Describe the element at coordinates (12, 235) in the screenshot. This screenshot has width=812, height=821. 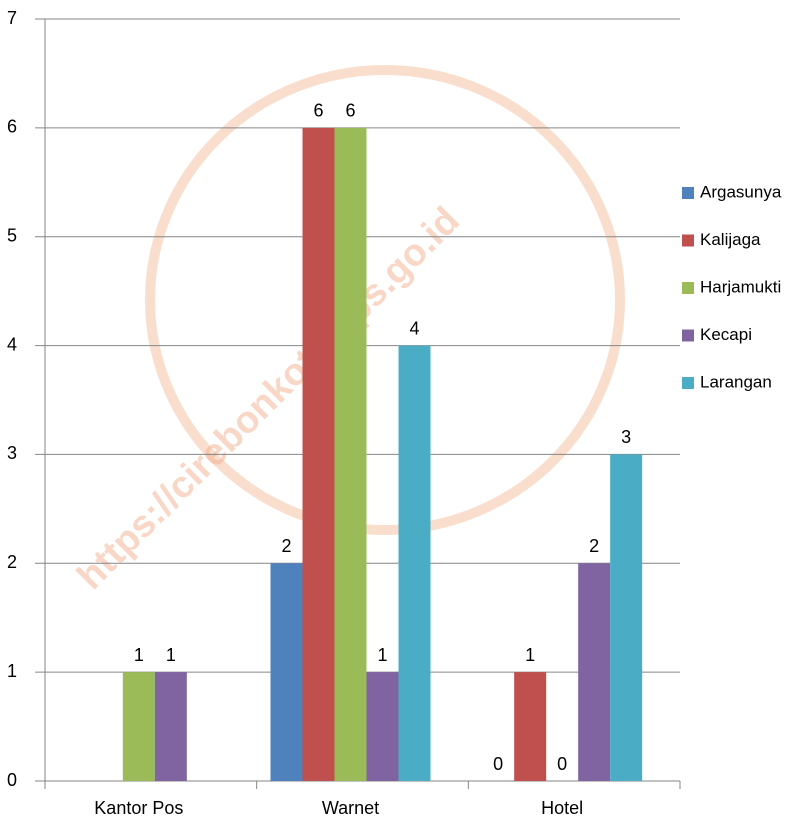
I see `y-tick-label: 5` at that location.